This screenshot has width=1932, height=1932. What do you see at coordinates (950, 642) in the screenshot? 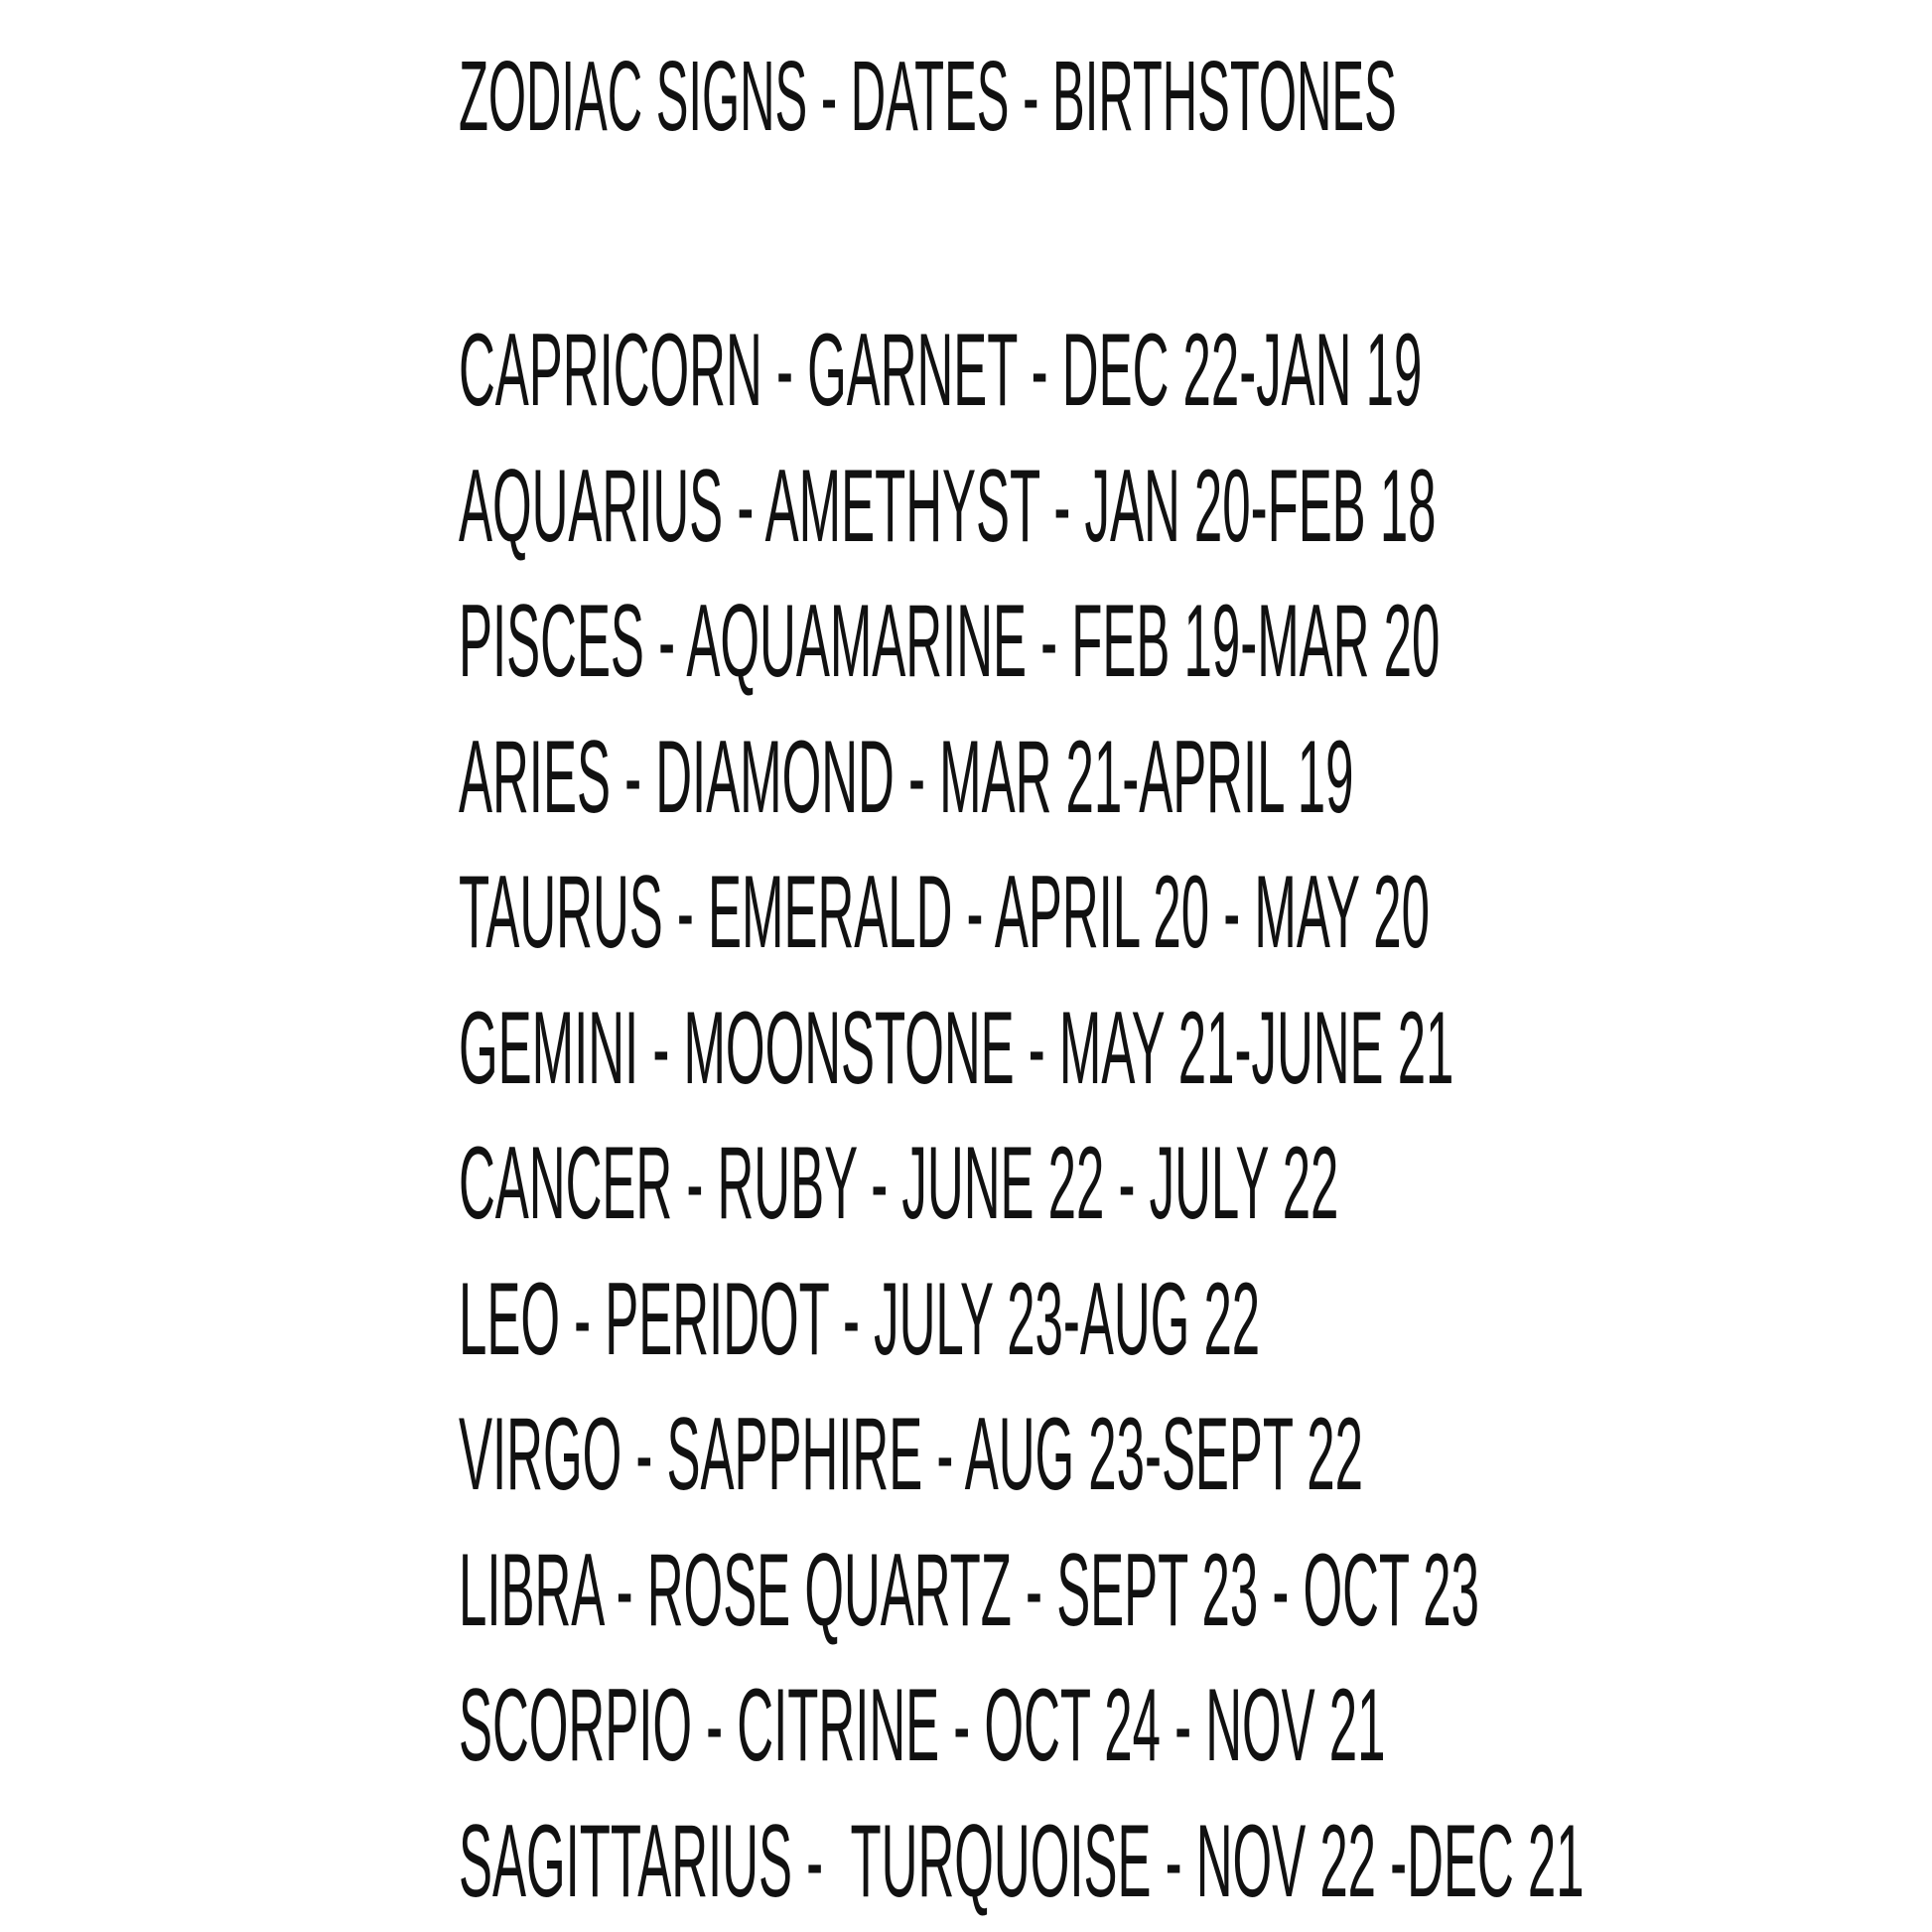
I see `zodiac-row: Pisces - Aquamarine - Feb 19-Mar 20` at bounding box center [950, 642].